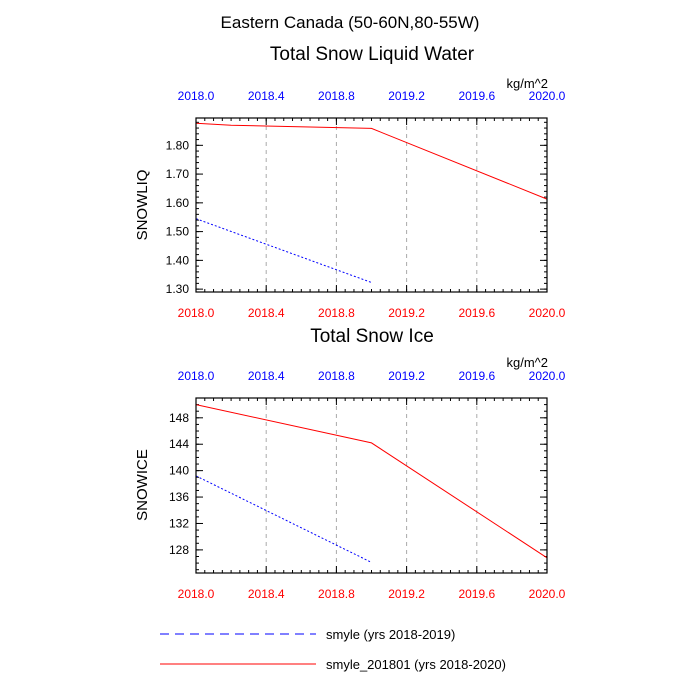 This screenshot has width=700, height=700. I want to click on snowice-x-top-tick-label: 2019.2, so click(406, 376).